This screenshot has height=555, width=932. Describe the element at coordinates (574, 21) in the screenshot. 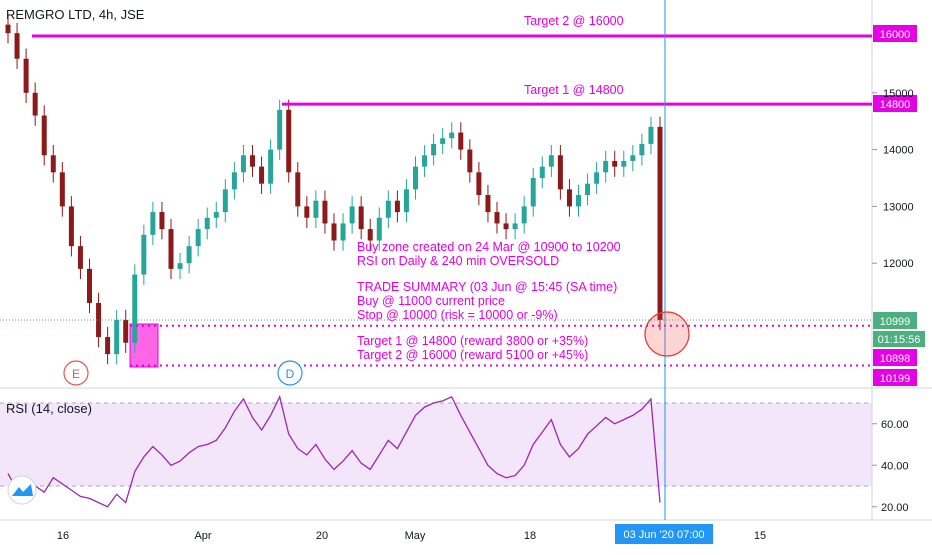

I see `target2-label: Target 2 @ 16000` at that location.